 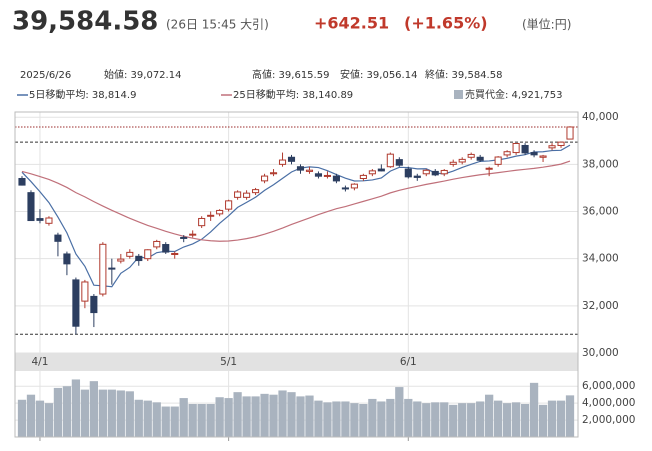 What do you see at coordinates (608, 386) in the screenshot?
I see `y-tick-label: 6,000,000` at bounding box center [608, 386].